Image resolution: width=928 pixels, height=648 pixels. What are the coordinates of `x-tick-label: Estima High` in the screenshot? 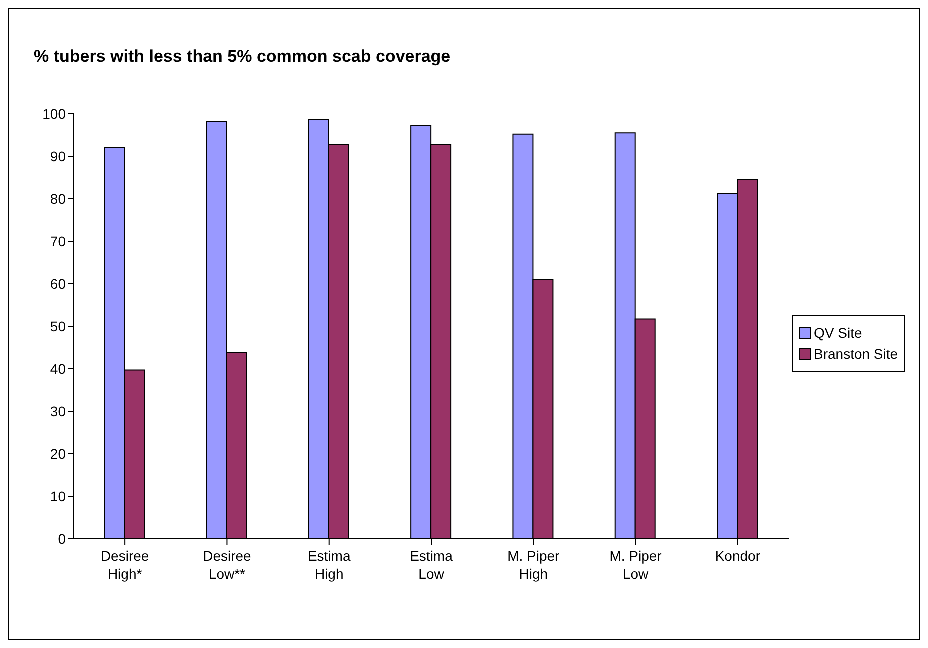 It's located at (329, 565).